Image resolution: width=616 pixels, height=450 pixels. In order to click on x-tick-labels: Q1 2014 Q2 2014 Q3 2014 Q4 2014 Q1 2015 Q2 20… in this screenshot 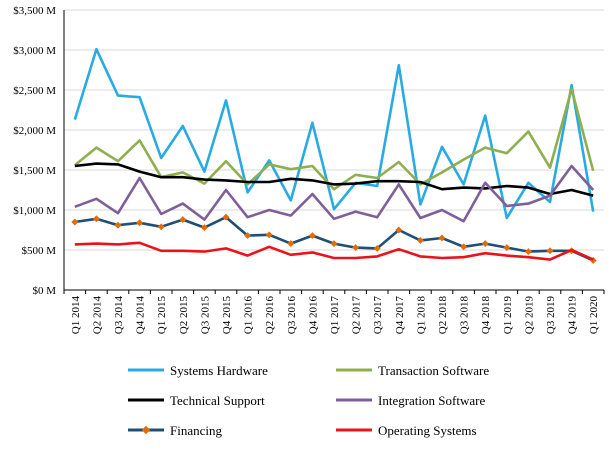, I will do `click(335, 315)`.